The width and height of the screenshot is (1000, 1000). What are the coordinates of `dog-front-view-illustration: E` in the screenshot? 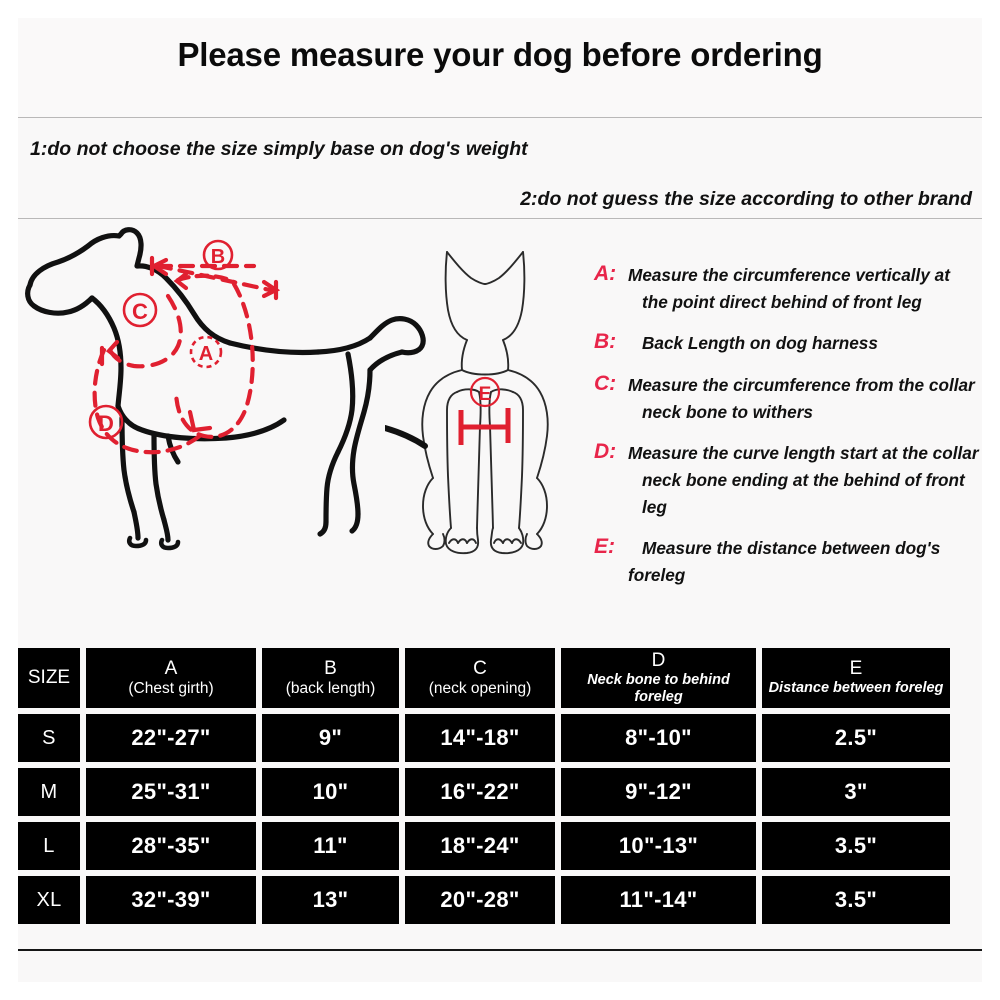 It's located at (467, 403).